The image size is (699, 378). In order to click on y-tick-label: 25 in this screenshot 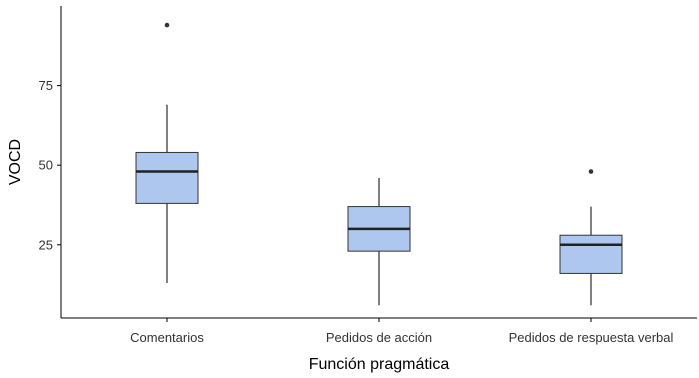, I will do `click(46, 244)`.